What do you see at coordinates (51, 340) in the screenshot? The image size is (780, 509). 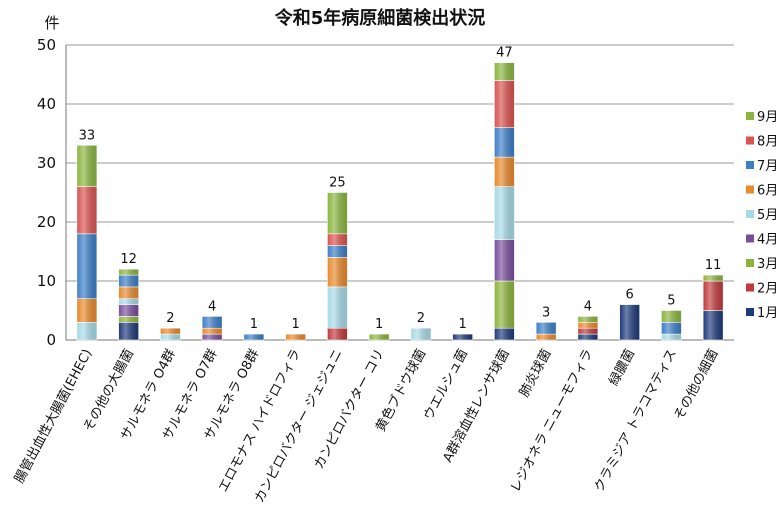 I see `y-tick-label: 0` at bounding box center [51, 340].